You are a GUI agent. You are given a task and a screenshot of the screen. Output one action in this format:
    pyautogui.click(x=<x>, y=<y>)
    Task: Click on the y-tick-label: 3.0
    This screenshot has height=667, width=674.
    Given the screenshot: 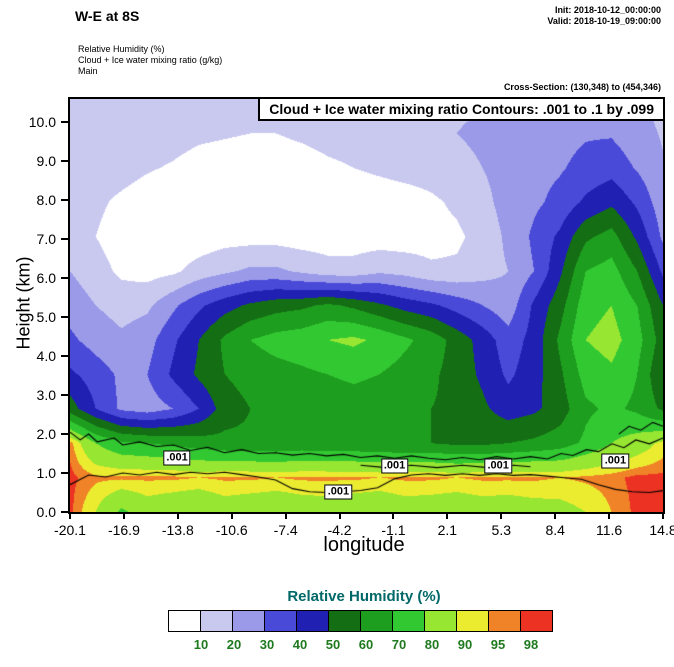 What is the action you would take?
    pyautogui.click(x=46, y=395)
    